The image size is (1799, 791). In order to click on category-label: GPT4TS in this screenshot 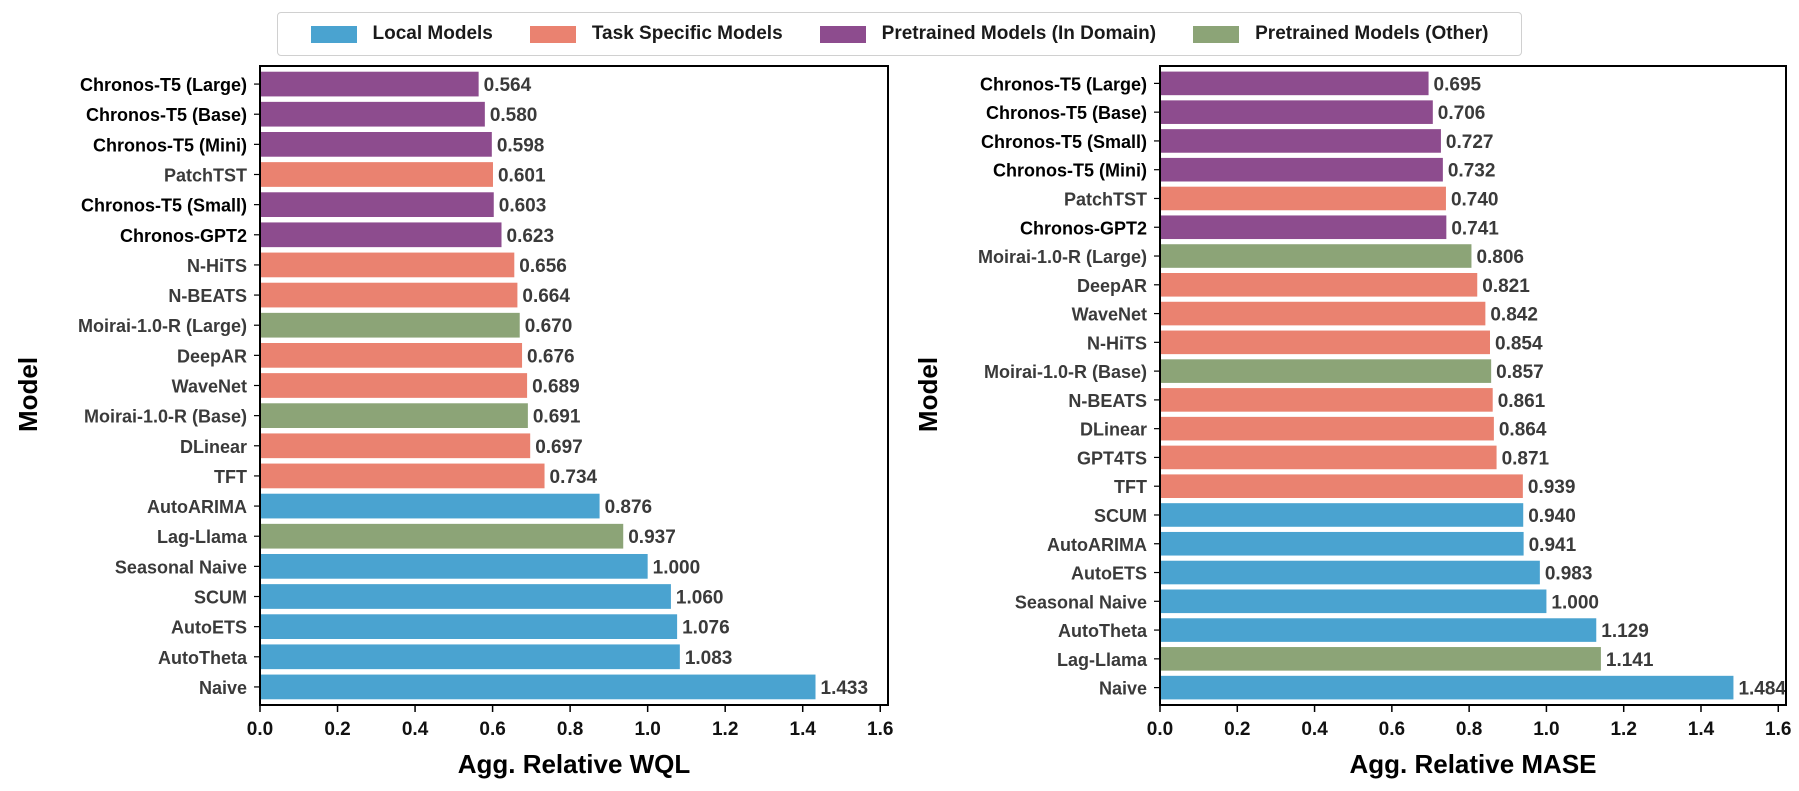, I will do `click(1112, 458)`.